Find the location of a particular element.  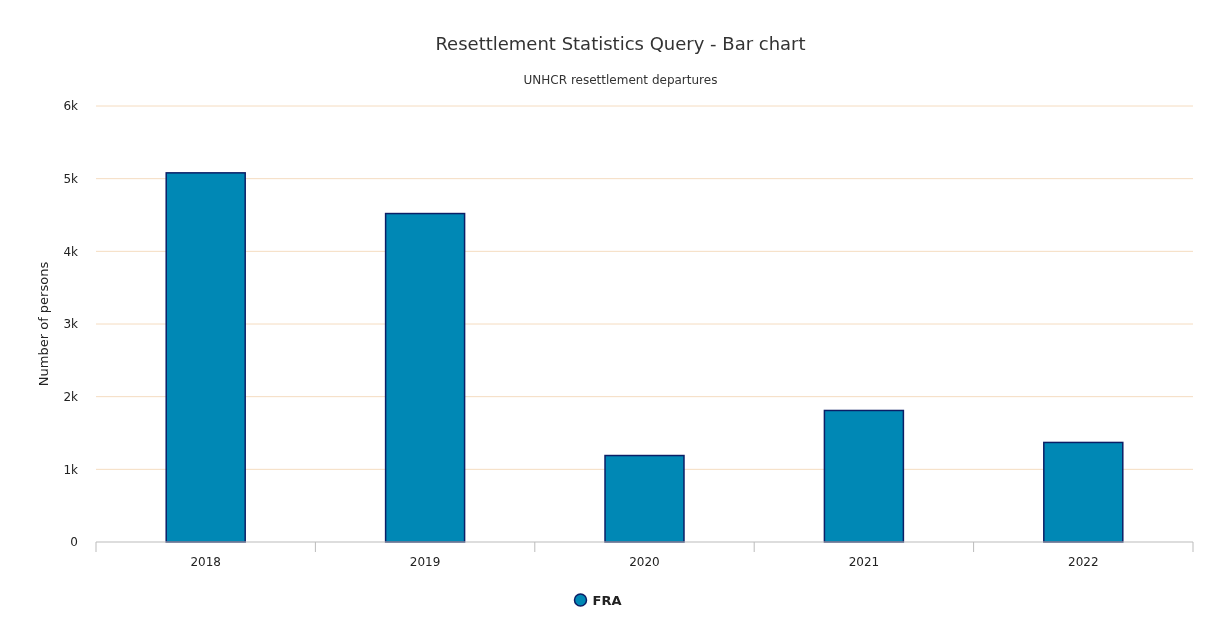

y-tick-label: 4k is located at coordinates (71, 251).